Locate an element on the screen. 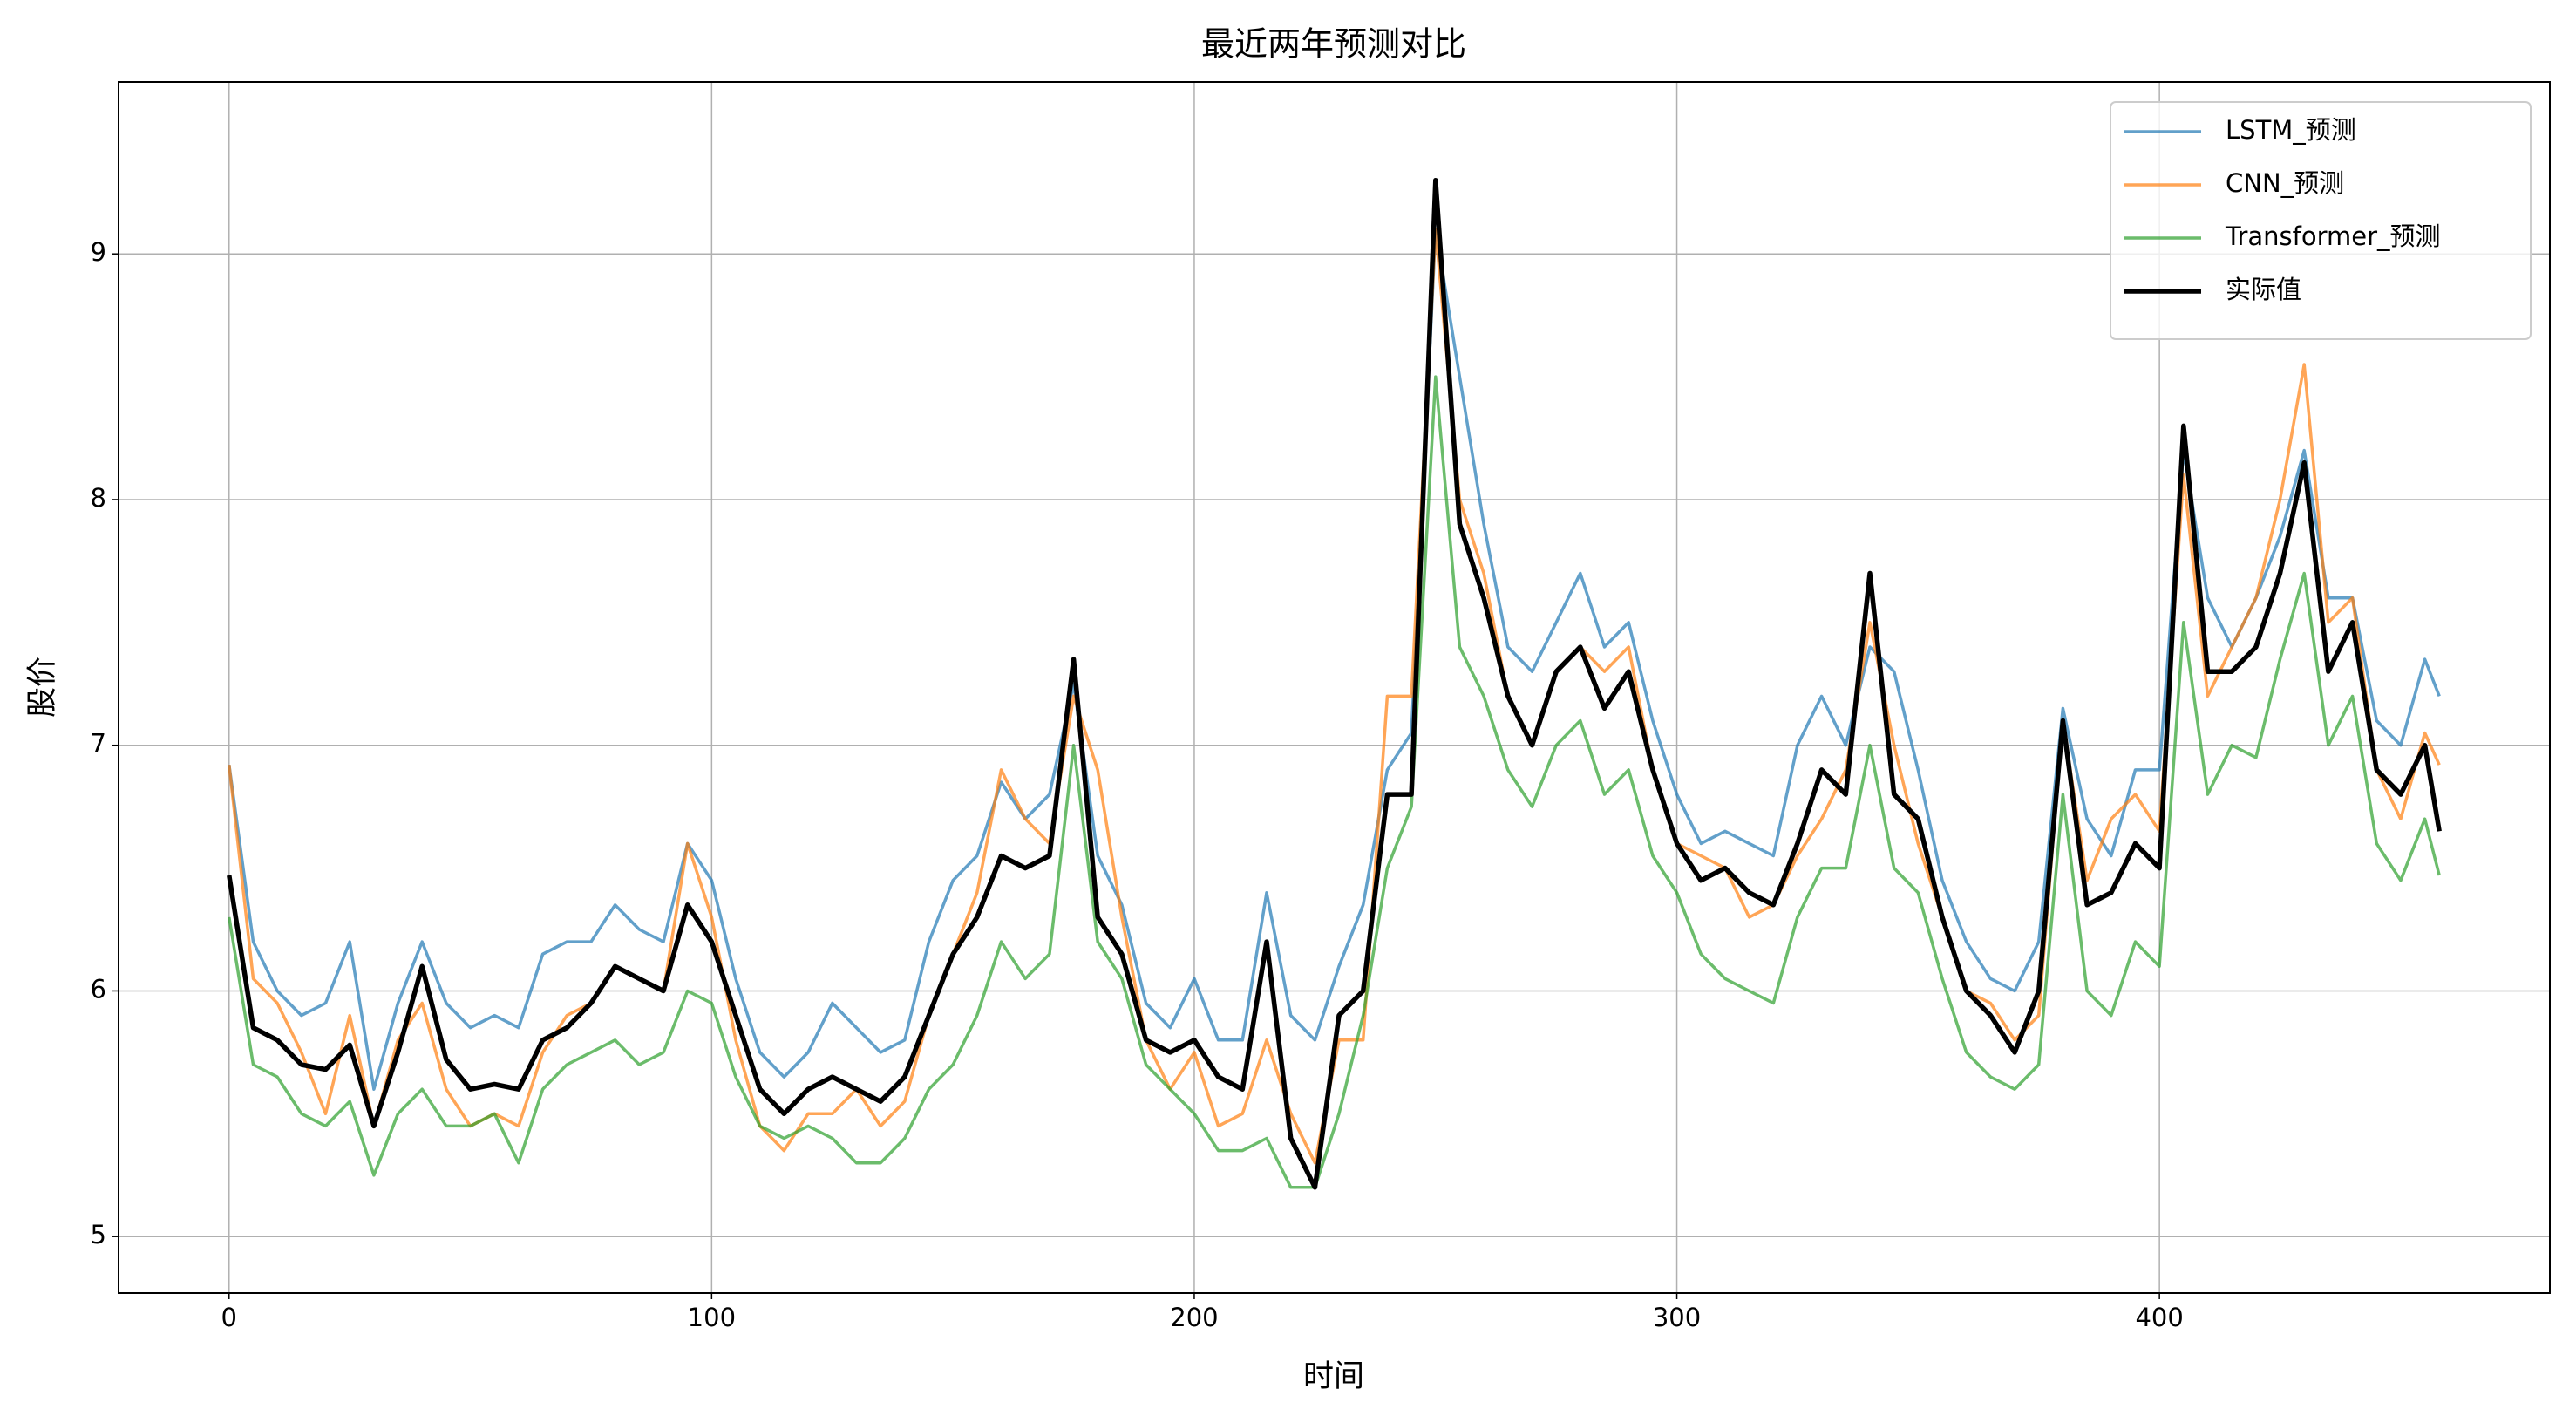 Image resolution: width=2576 pixels, height=1423 pixels. y-tick-label: 5 is located at coordinates (99, 1235).